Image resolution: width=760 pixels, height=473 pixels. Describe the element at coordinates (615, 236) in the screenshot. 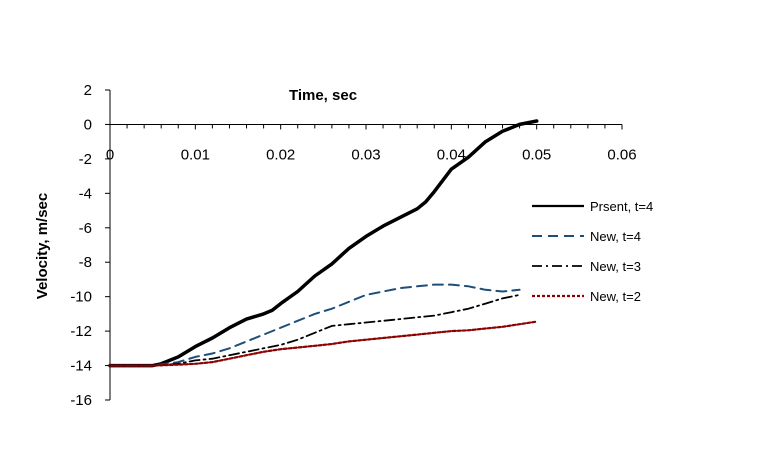

I see `legend-label-2: New, t=4` at that location.